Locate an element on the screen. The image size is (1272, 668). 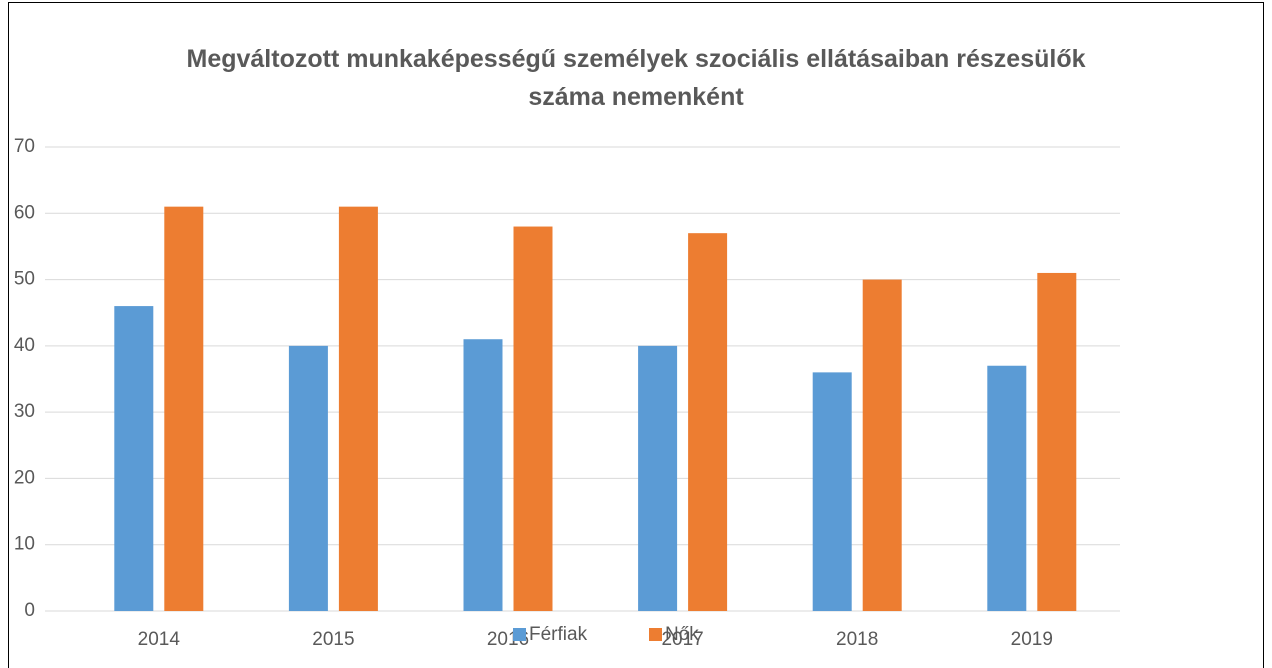
legend-label: Férfiak is located at coordinates (558, 634).